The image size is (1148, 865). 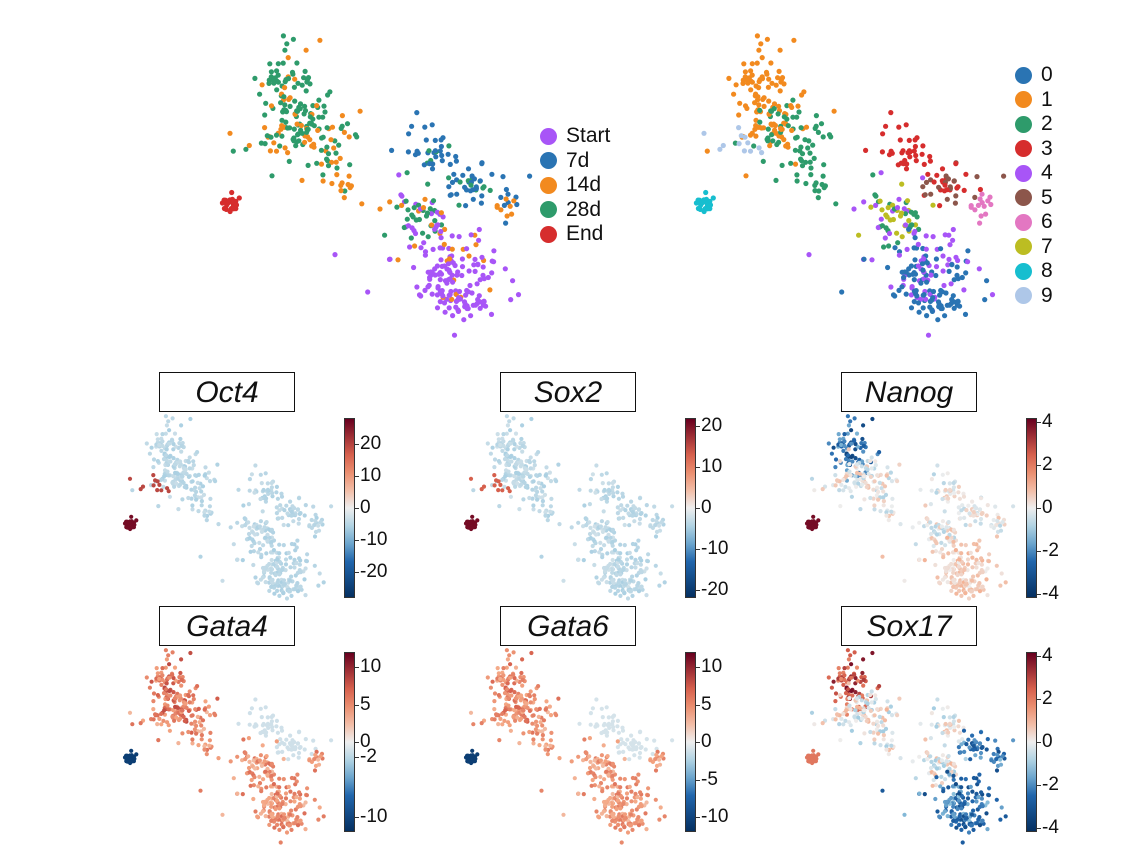 What do you see at coordinates (374, 540) in the screenshot?
I see `colorbar-tick-label: -10` at bounding box center [374, 540].